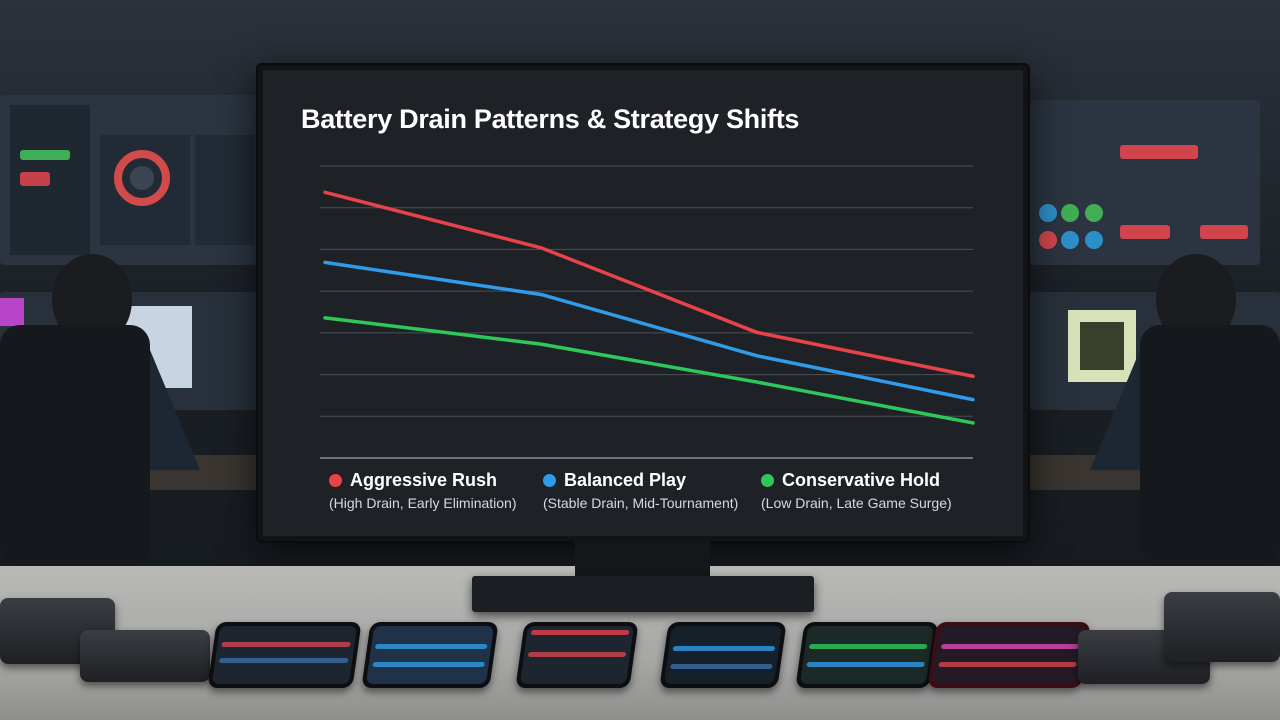 The image size is (1280, 720). I want to click on gaming-chair-left, so click(75, 445).